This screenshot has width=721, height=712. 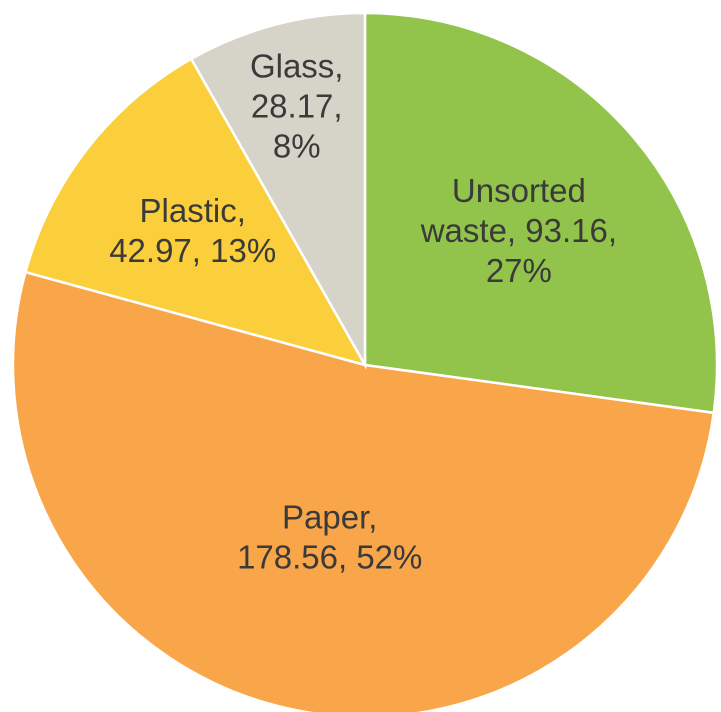 I want to click on pie-label-unsorted-waste: Unsorted waste, 93.16, 27%, so click(x=518, y=230).